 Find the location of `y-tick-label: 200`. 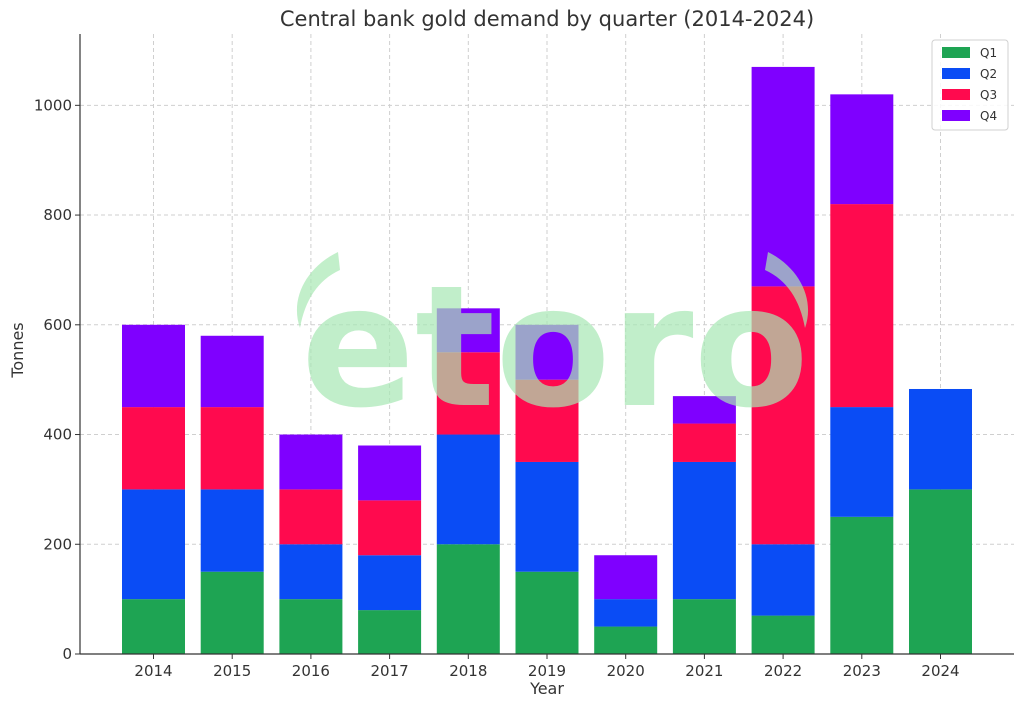

y-tick-label: 200 is located at coordinates (57, 544).